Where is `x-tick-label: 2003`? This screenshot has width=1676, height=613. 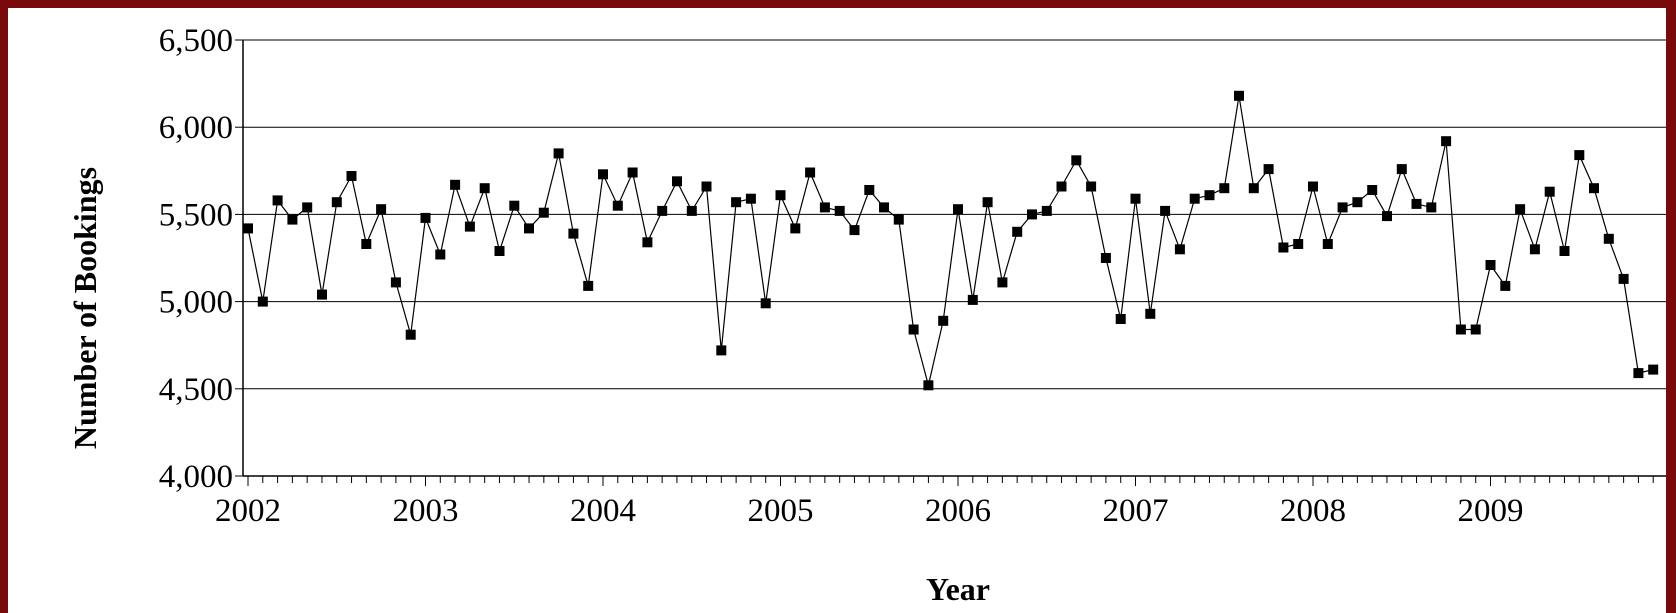 x-tick-label: 2003 is located at coordinates (426, 511).